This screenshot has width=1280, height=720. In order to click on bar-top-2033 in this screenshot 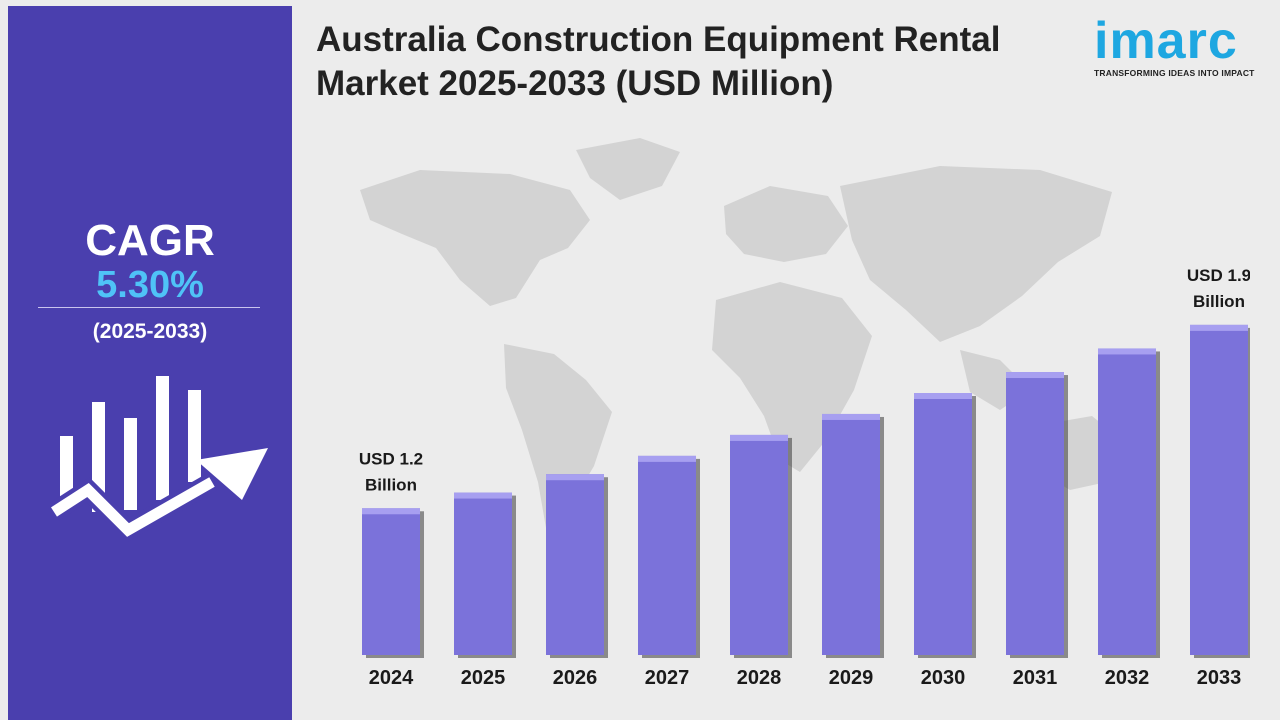, I will do `click(1219, 327)`.